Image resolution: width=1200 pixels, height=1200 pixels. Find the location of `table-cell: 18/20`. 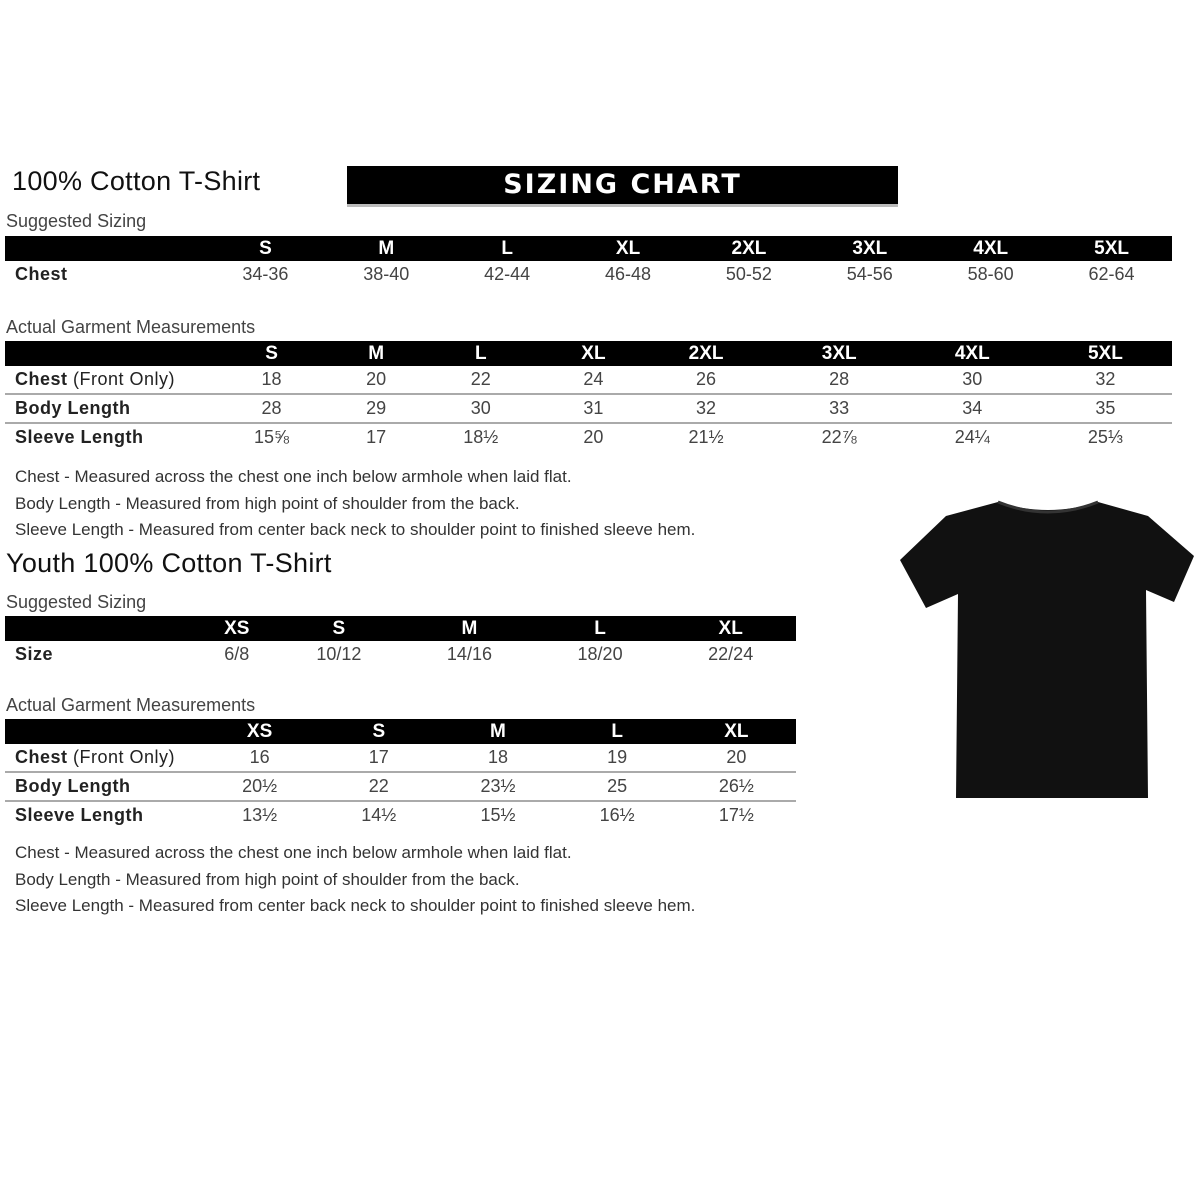

table-cell: 18/20 is located at coordinates (600, 654).